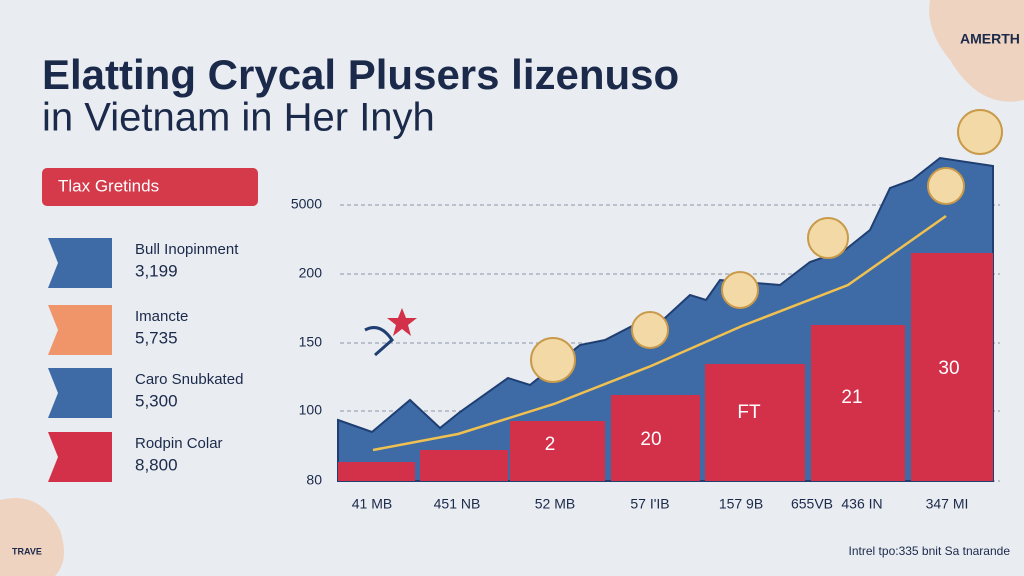 The width and height of the screenshot is (1024, 576). I want to click on bar-label: 2, so click(550, 444).